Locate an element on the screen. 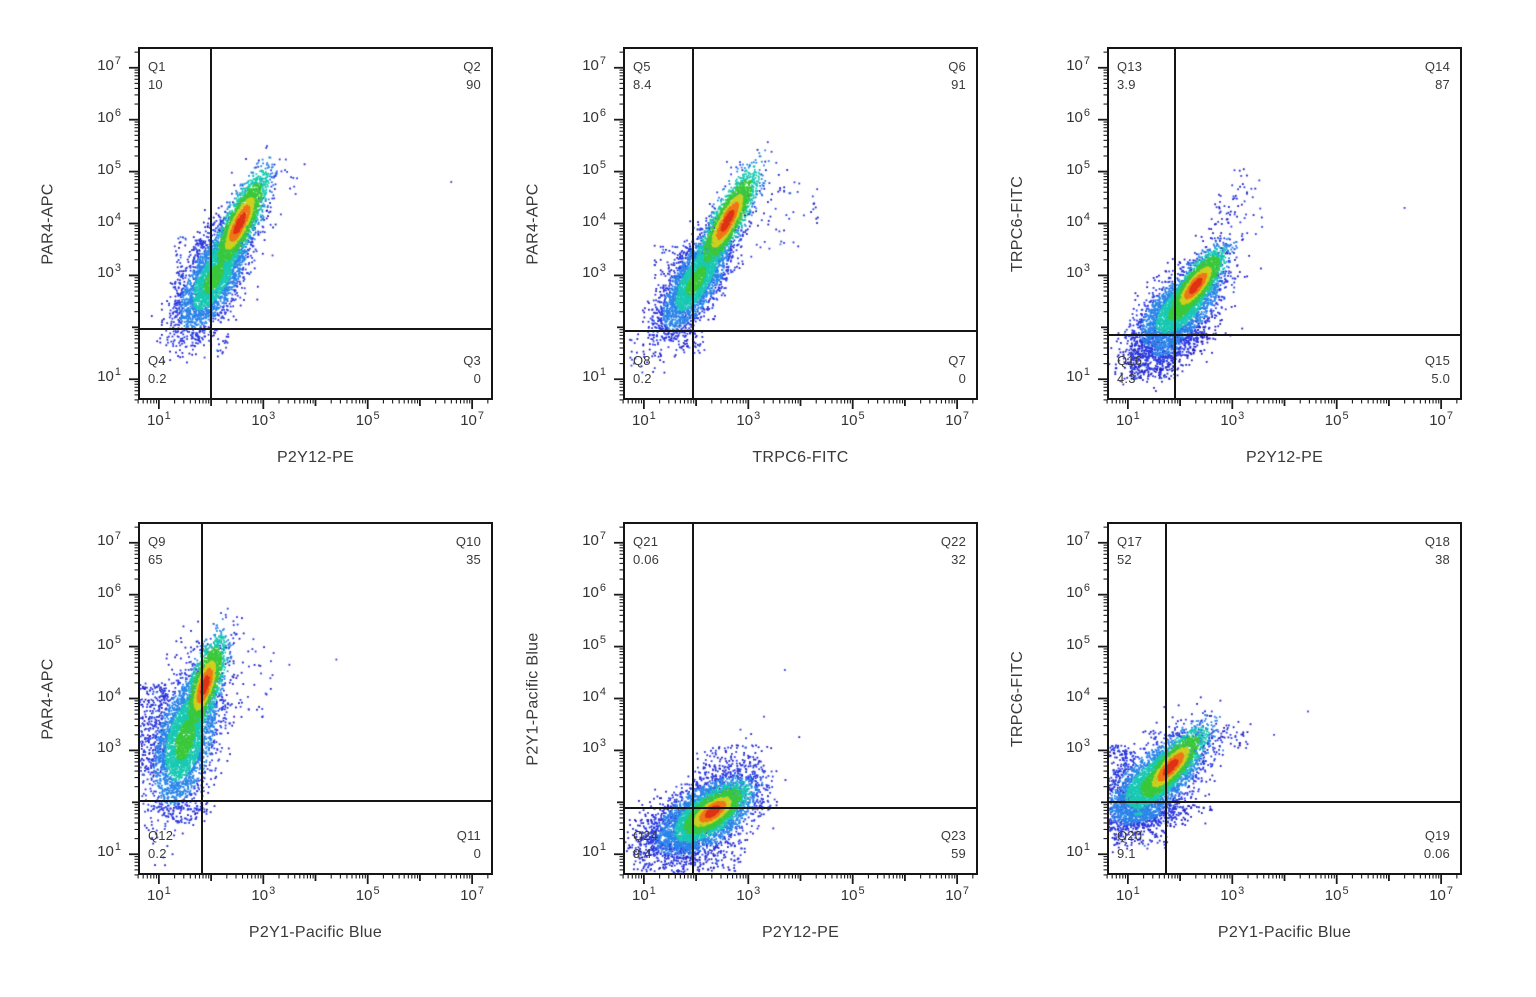 The width and height of the screenshot is (1536, 997). x-axis-ticks is located at coordinates (1282, 404).